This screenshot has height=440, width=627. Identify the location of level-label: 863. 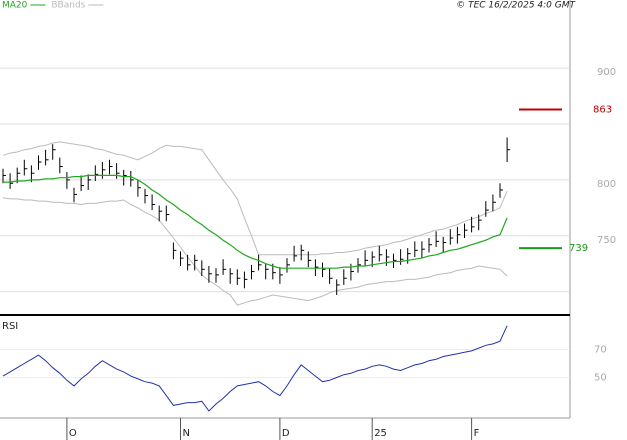
(602, 110).